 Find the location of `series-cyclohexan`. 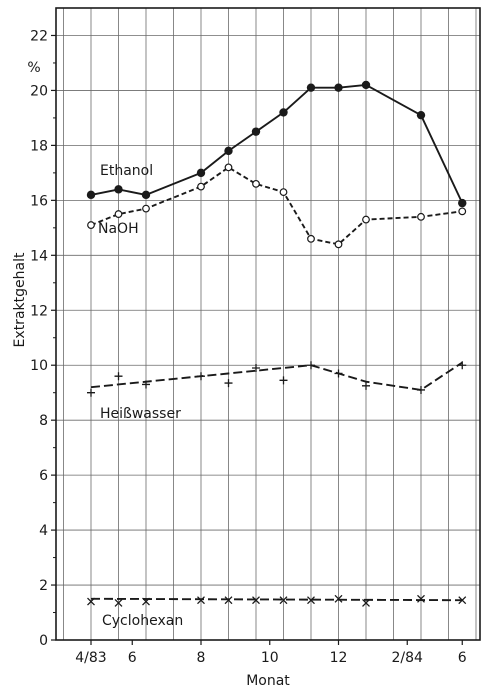

series-cyclohexan is located at coordinates (277, 600).